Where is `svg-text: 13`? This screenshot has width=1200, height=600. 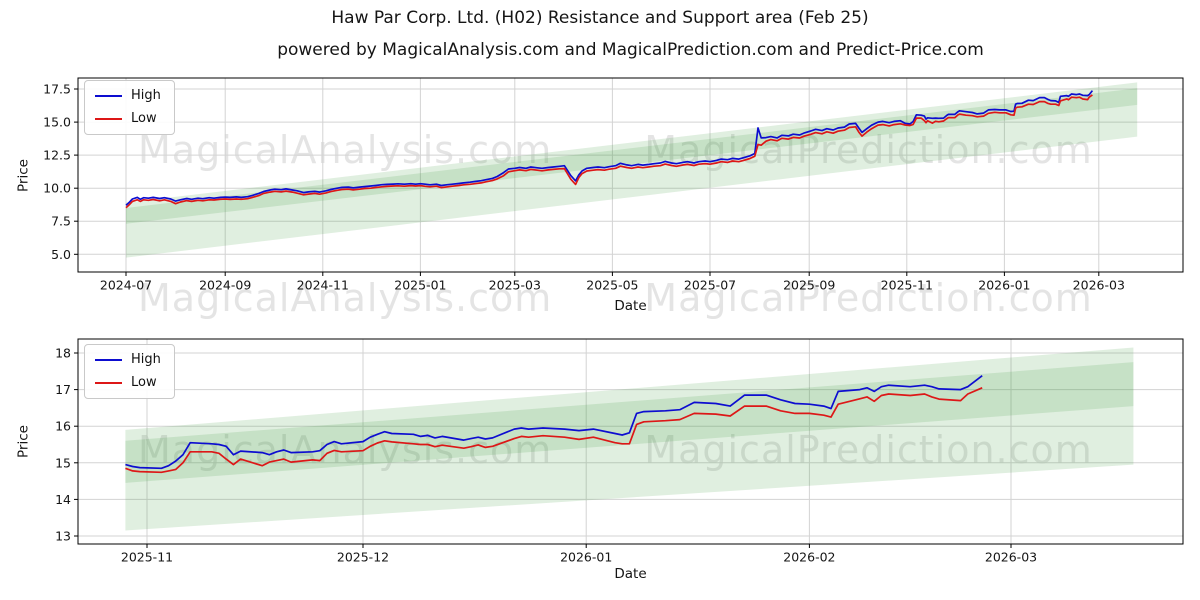
svg-text: 13 is located at coordinates (63, 536).